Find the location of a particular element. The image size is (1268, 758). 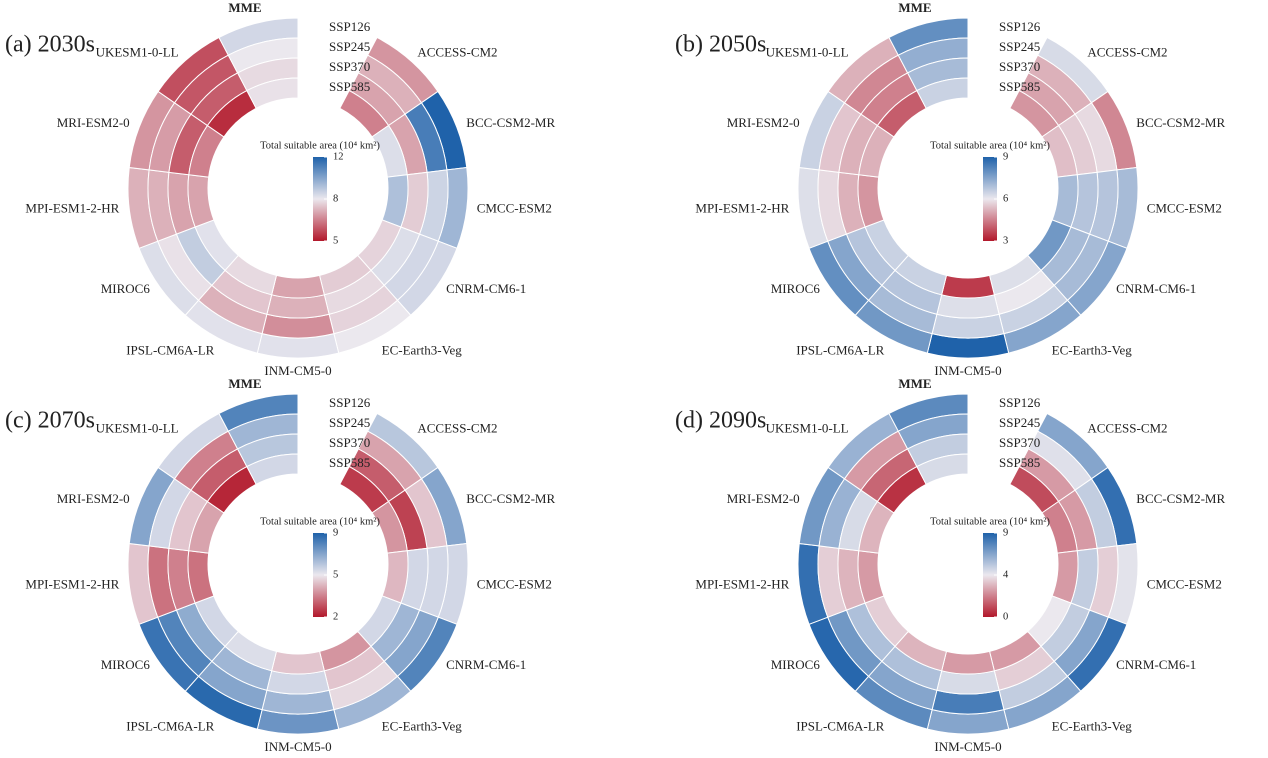

colorbar-tick-label: 4 is located at coordinates (1006, 574).